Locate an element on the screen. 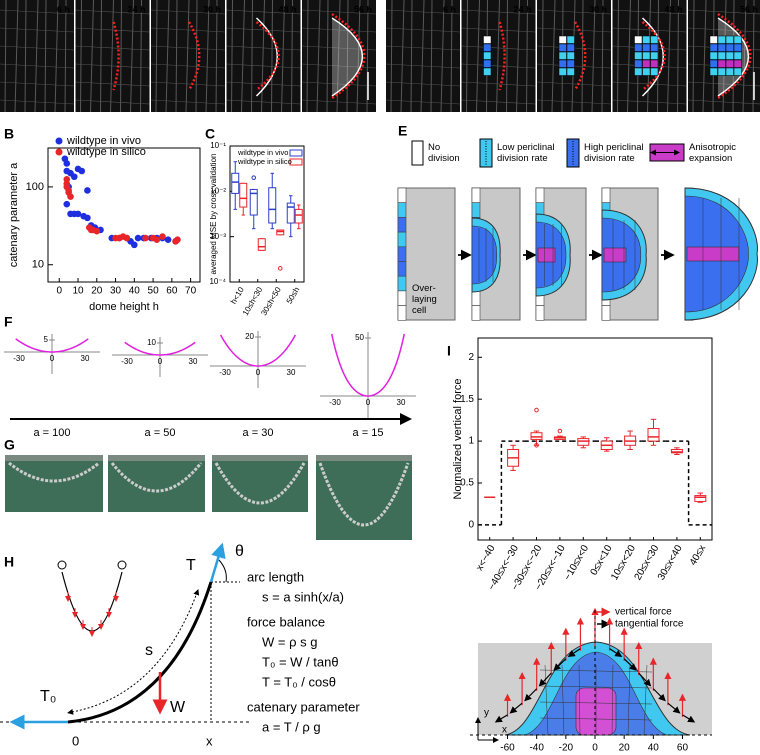 This screenshot has width=760, height=755. expanding-cells is located at coordinates (615, 255).